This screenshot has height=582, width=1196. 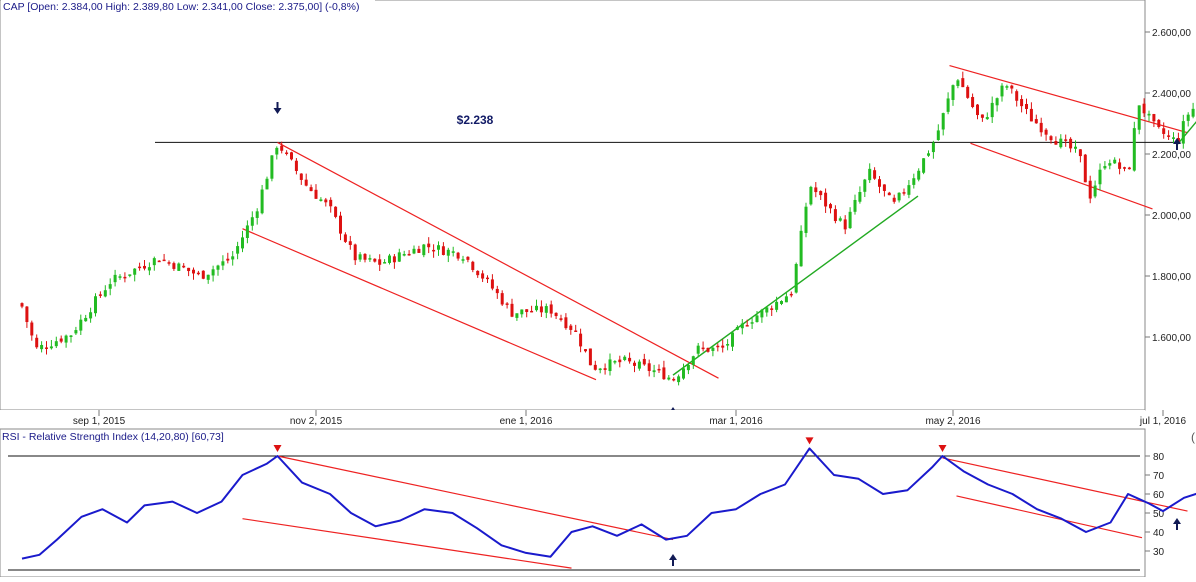 What do you see at coordinates (1163, 421) in the screenshot?
I see `date-tick-label: jul 1, 2016` at bounding box center [1163, 421].